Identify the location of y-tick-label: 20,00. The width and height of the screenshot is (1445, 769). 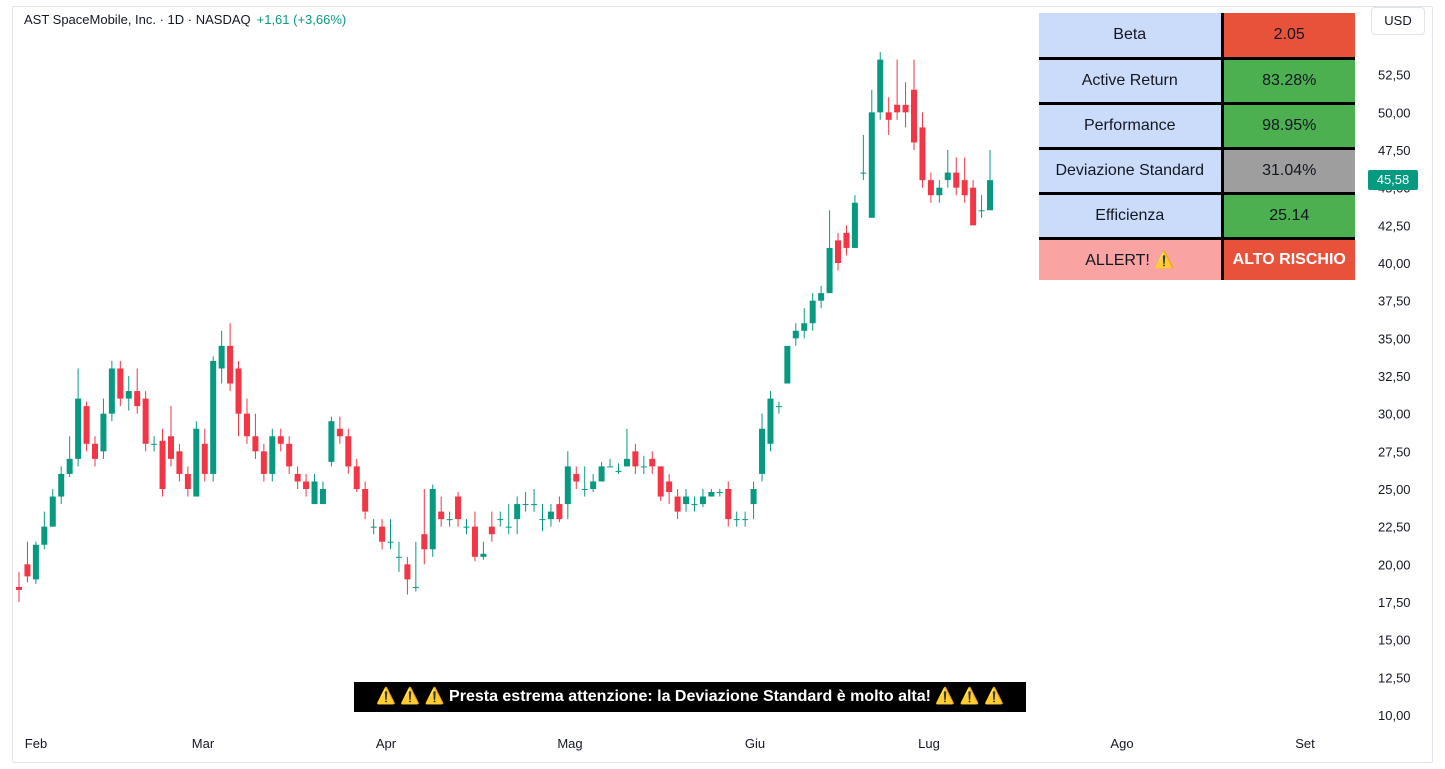
(1394, 564).